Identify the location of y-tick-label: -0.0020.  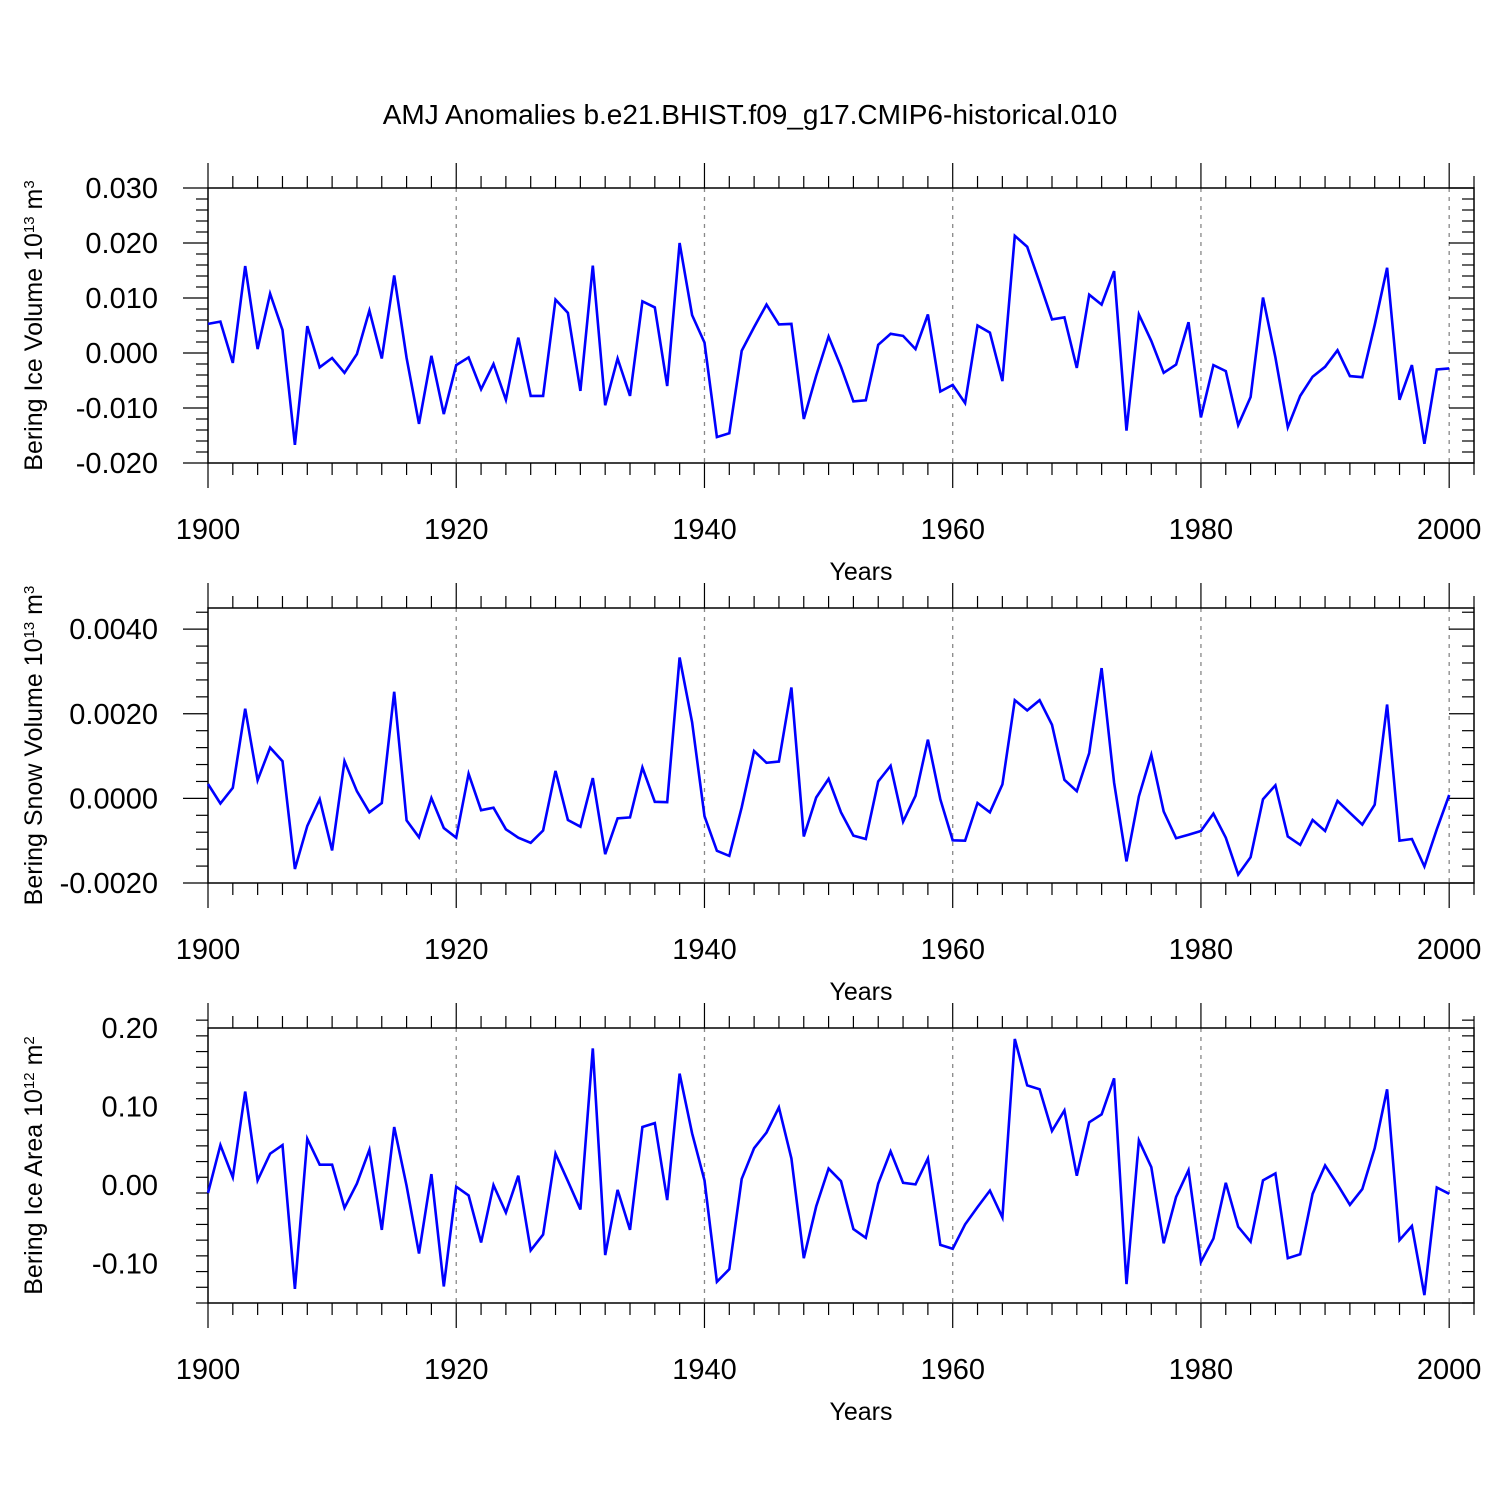
(109, 884).